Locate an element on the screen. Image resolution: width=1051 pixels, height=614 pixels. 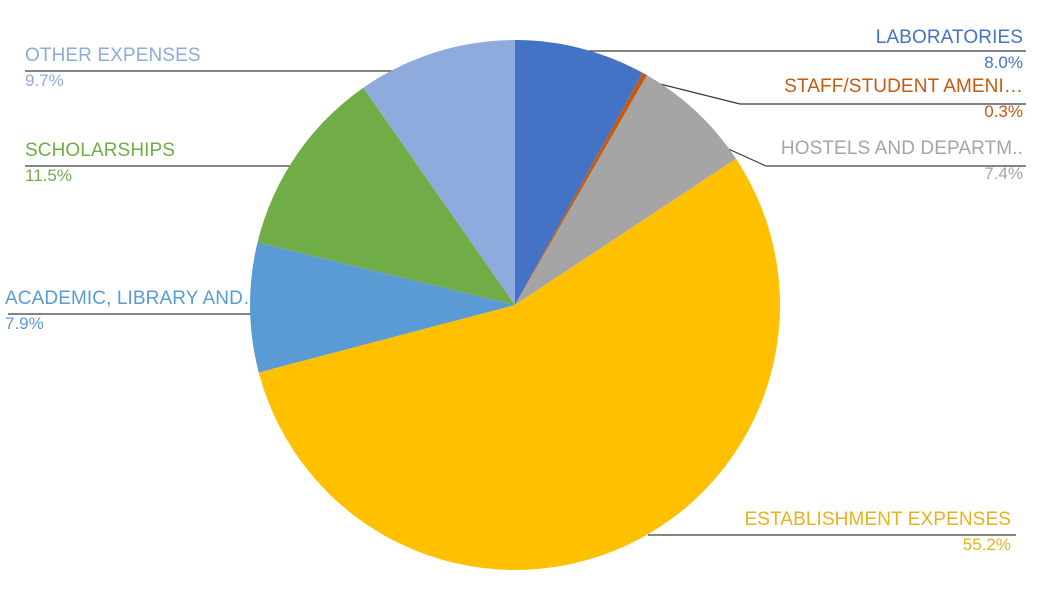
pie-slice-hostels is located at coordinates (626, 190).